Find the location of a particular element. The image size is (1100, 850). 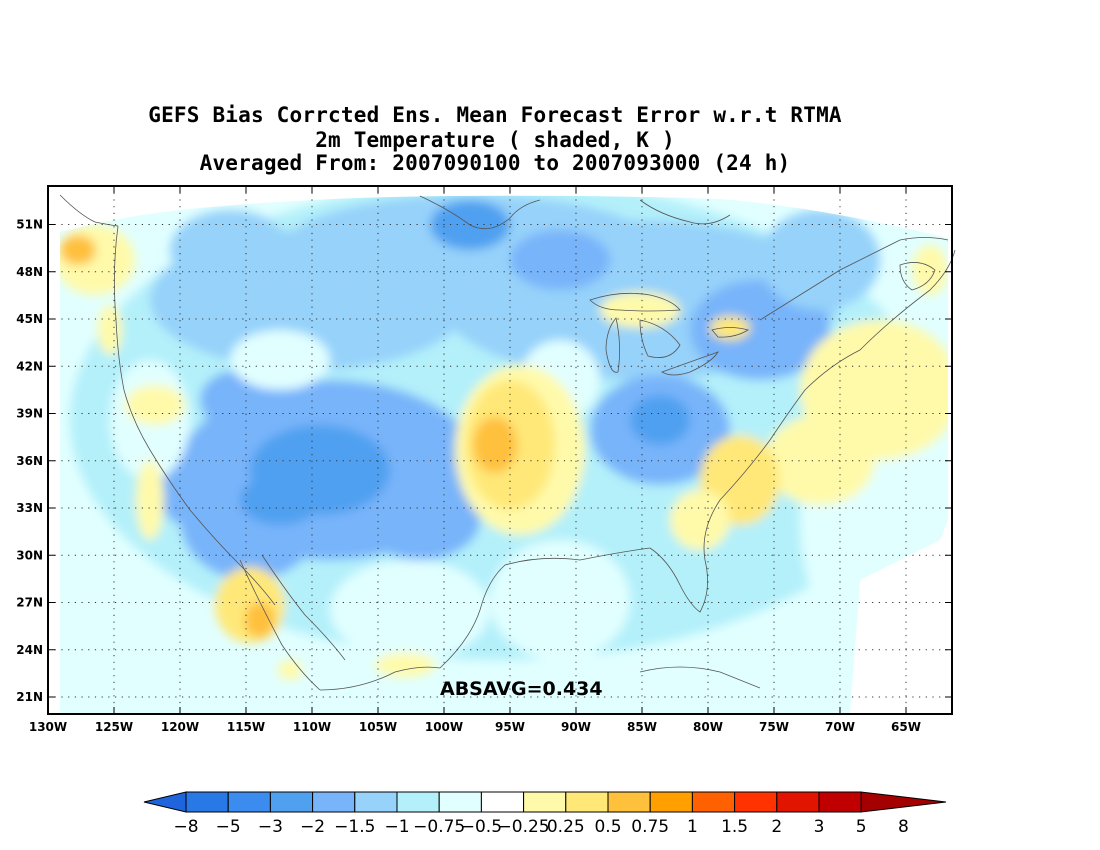

lat-label: 21N is located at coordinates (29, 697).